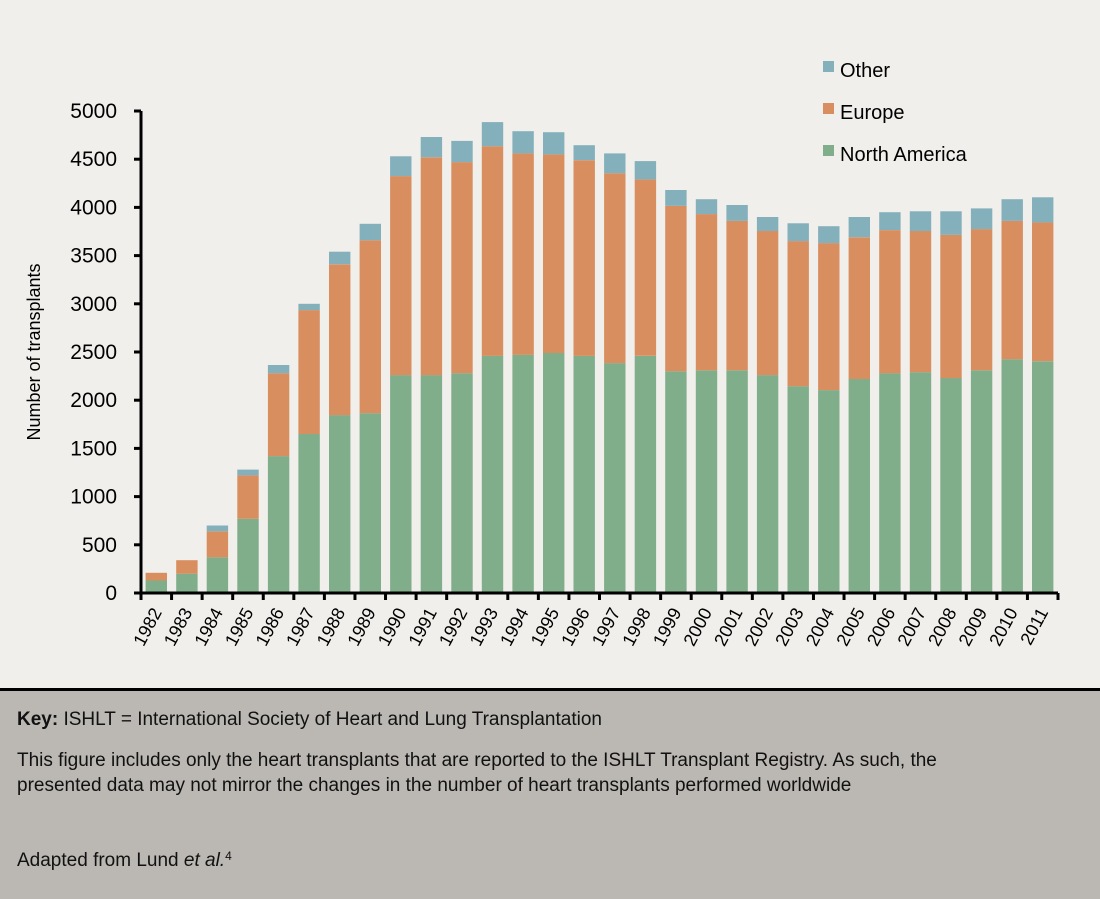 The height and width of the screenshot is (899, 1100). Describe the element at coordinates (248, 555) in the screenshot. I see `bar-segment-north-america-1985` at that location.